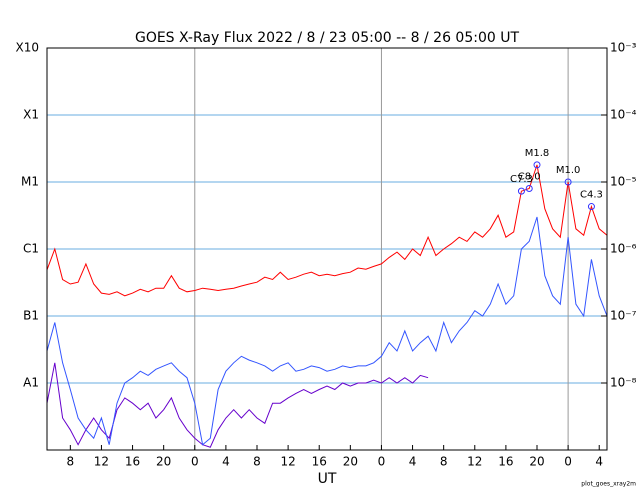 The height and width of the screenshot is (500, 640). What do you see at coordinates (31, 316) in the screenshot?
I see `y-tick-label: B1` at bounding box center [31, 316].